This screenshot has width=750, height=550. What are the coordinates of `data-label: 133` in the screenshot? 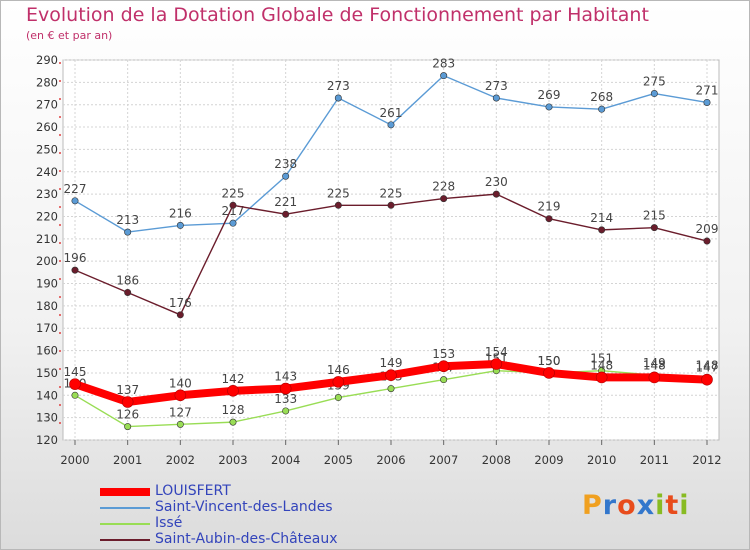 It's located at (285, 399).